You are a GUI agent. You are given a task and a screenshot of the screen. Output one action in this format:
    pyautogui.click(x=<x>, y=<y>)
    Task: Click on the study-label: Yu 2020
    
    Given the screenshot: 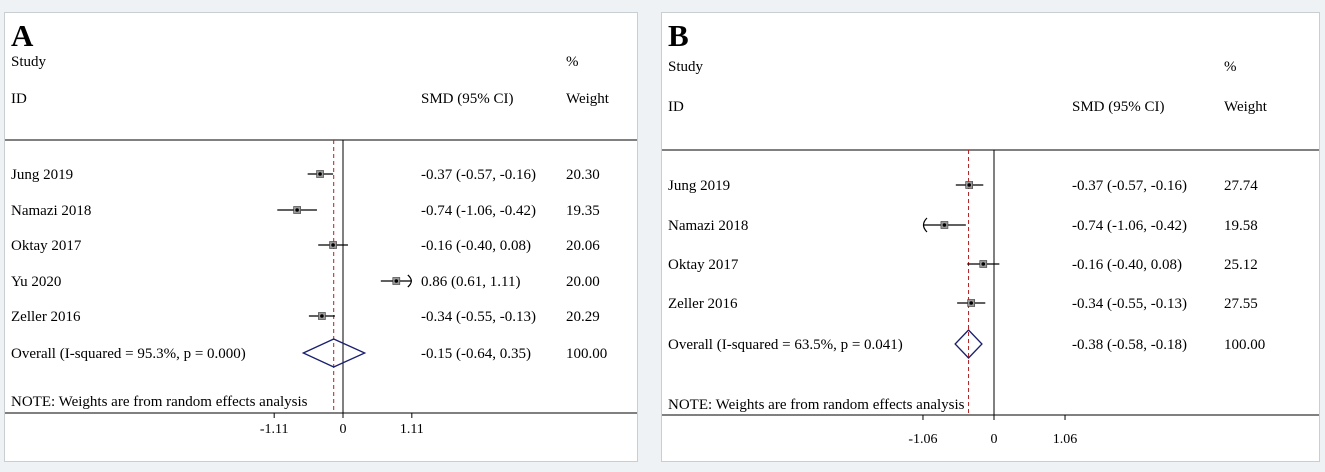 What is the action you would take?
    pyautogui.click(x=36, y=282)
    